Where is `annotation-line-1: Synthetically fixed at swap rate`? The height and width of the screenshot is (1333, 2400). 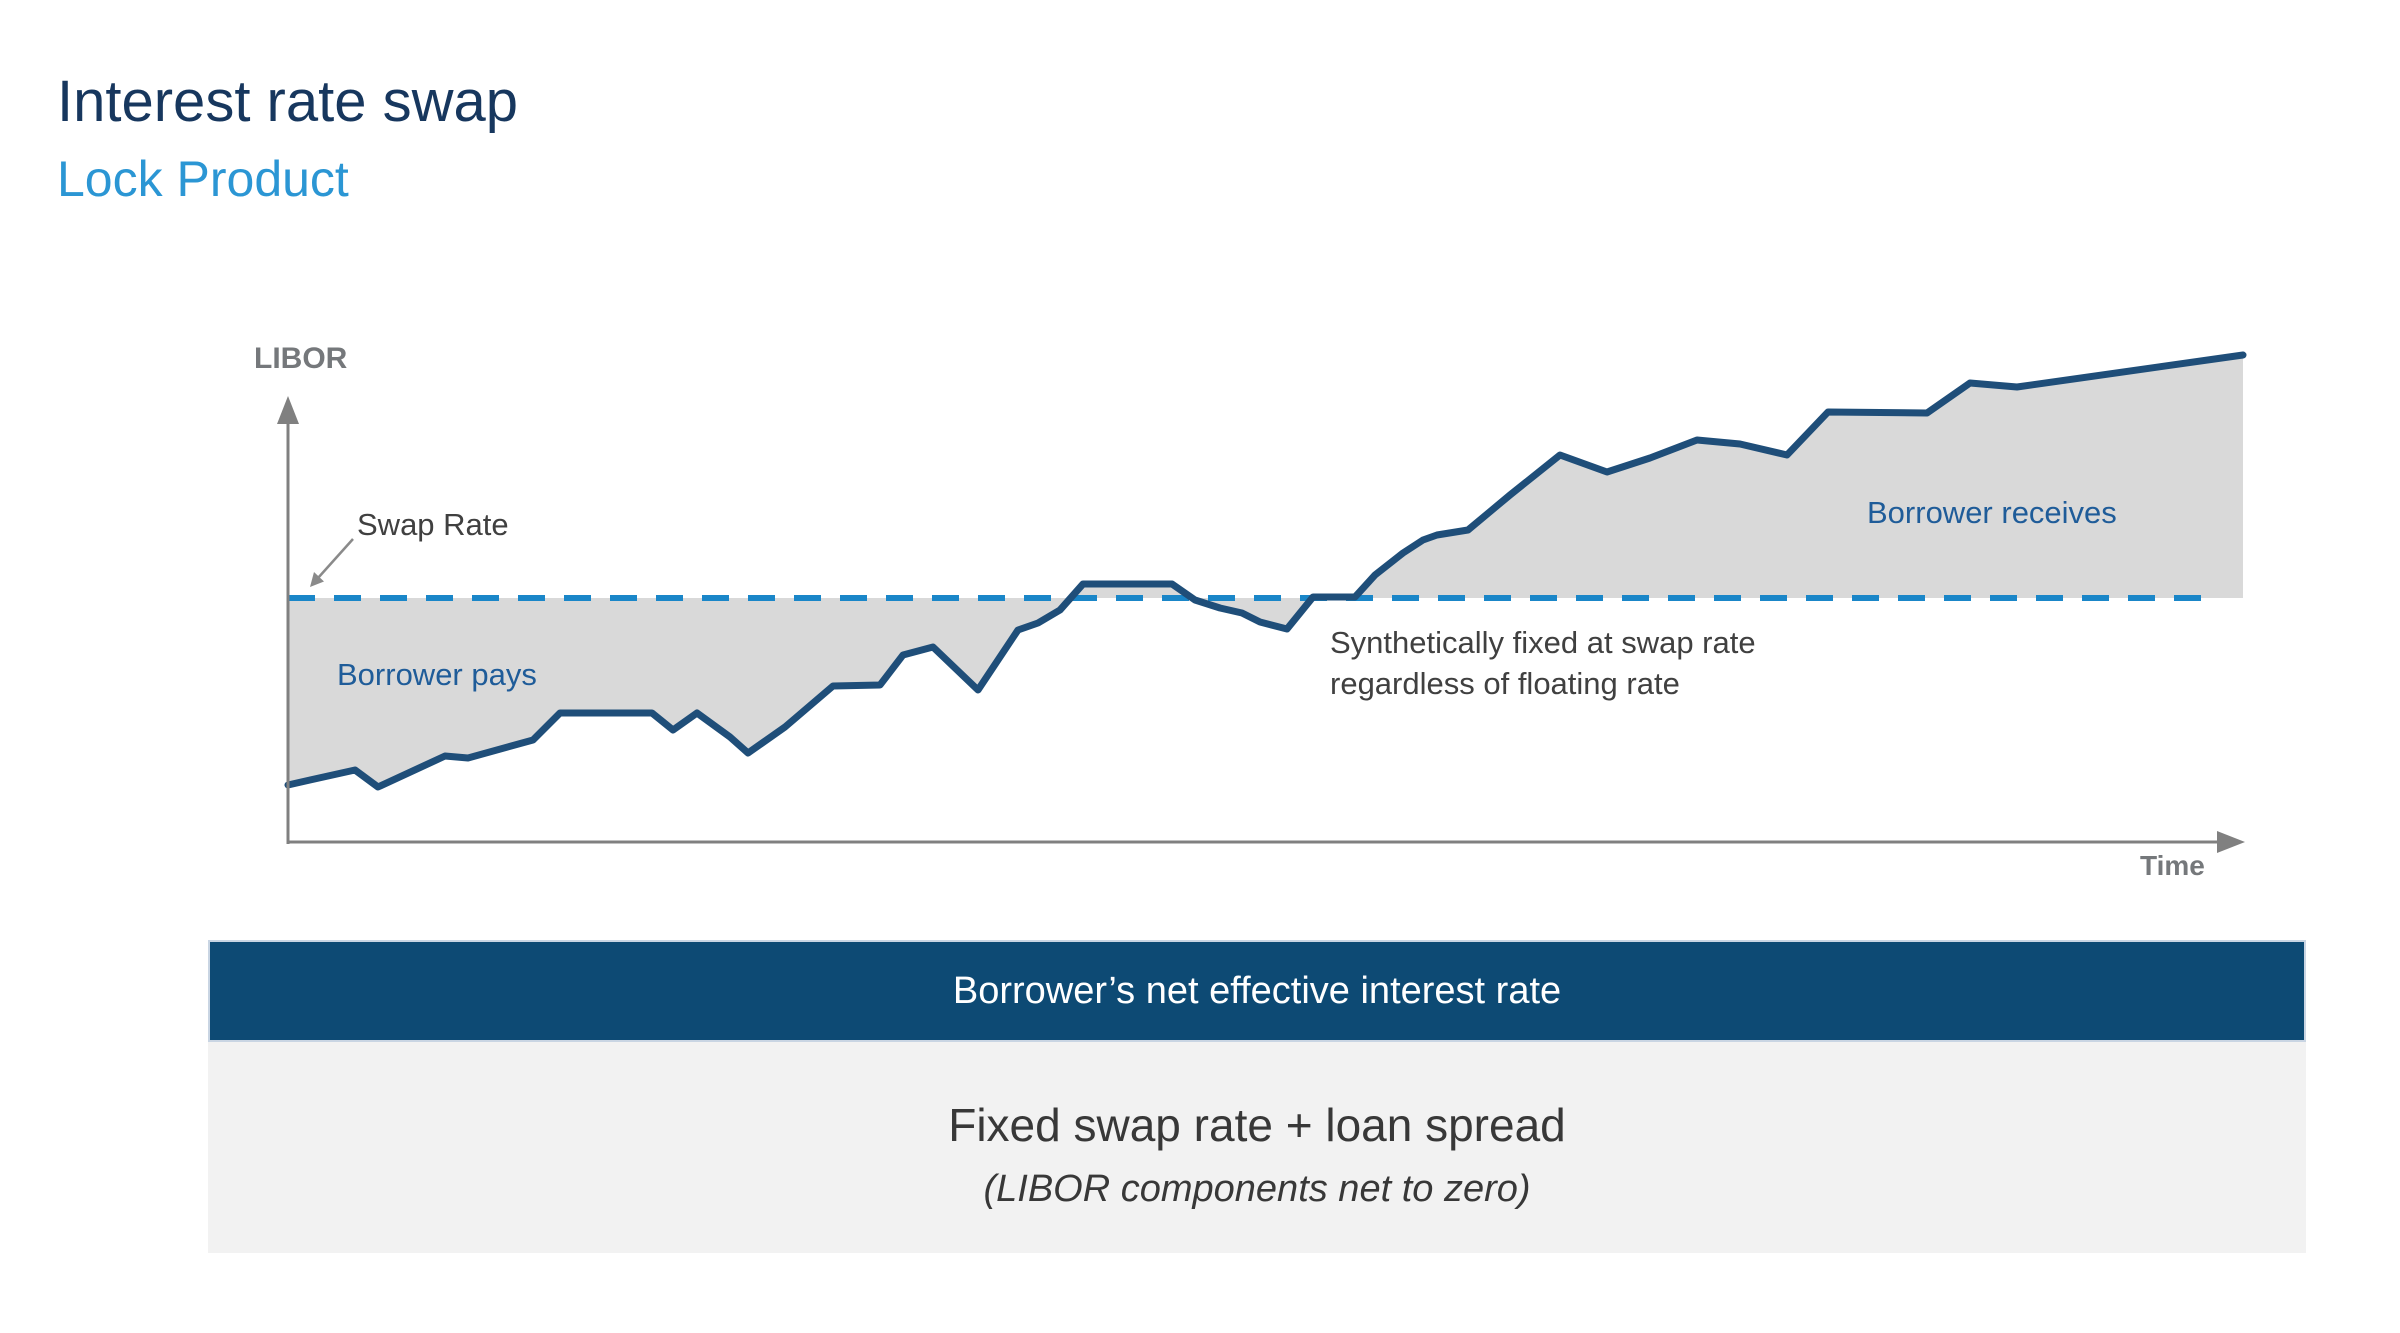 annotation-line-1: Synthetically fixed at swap rate is located at coordinates (1543, 642).